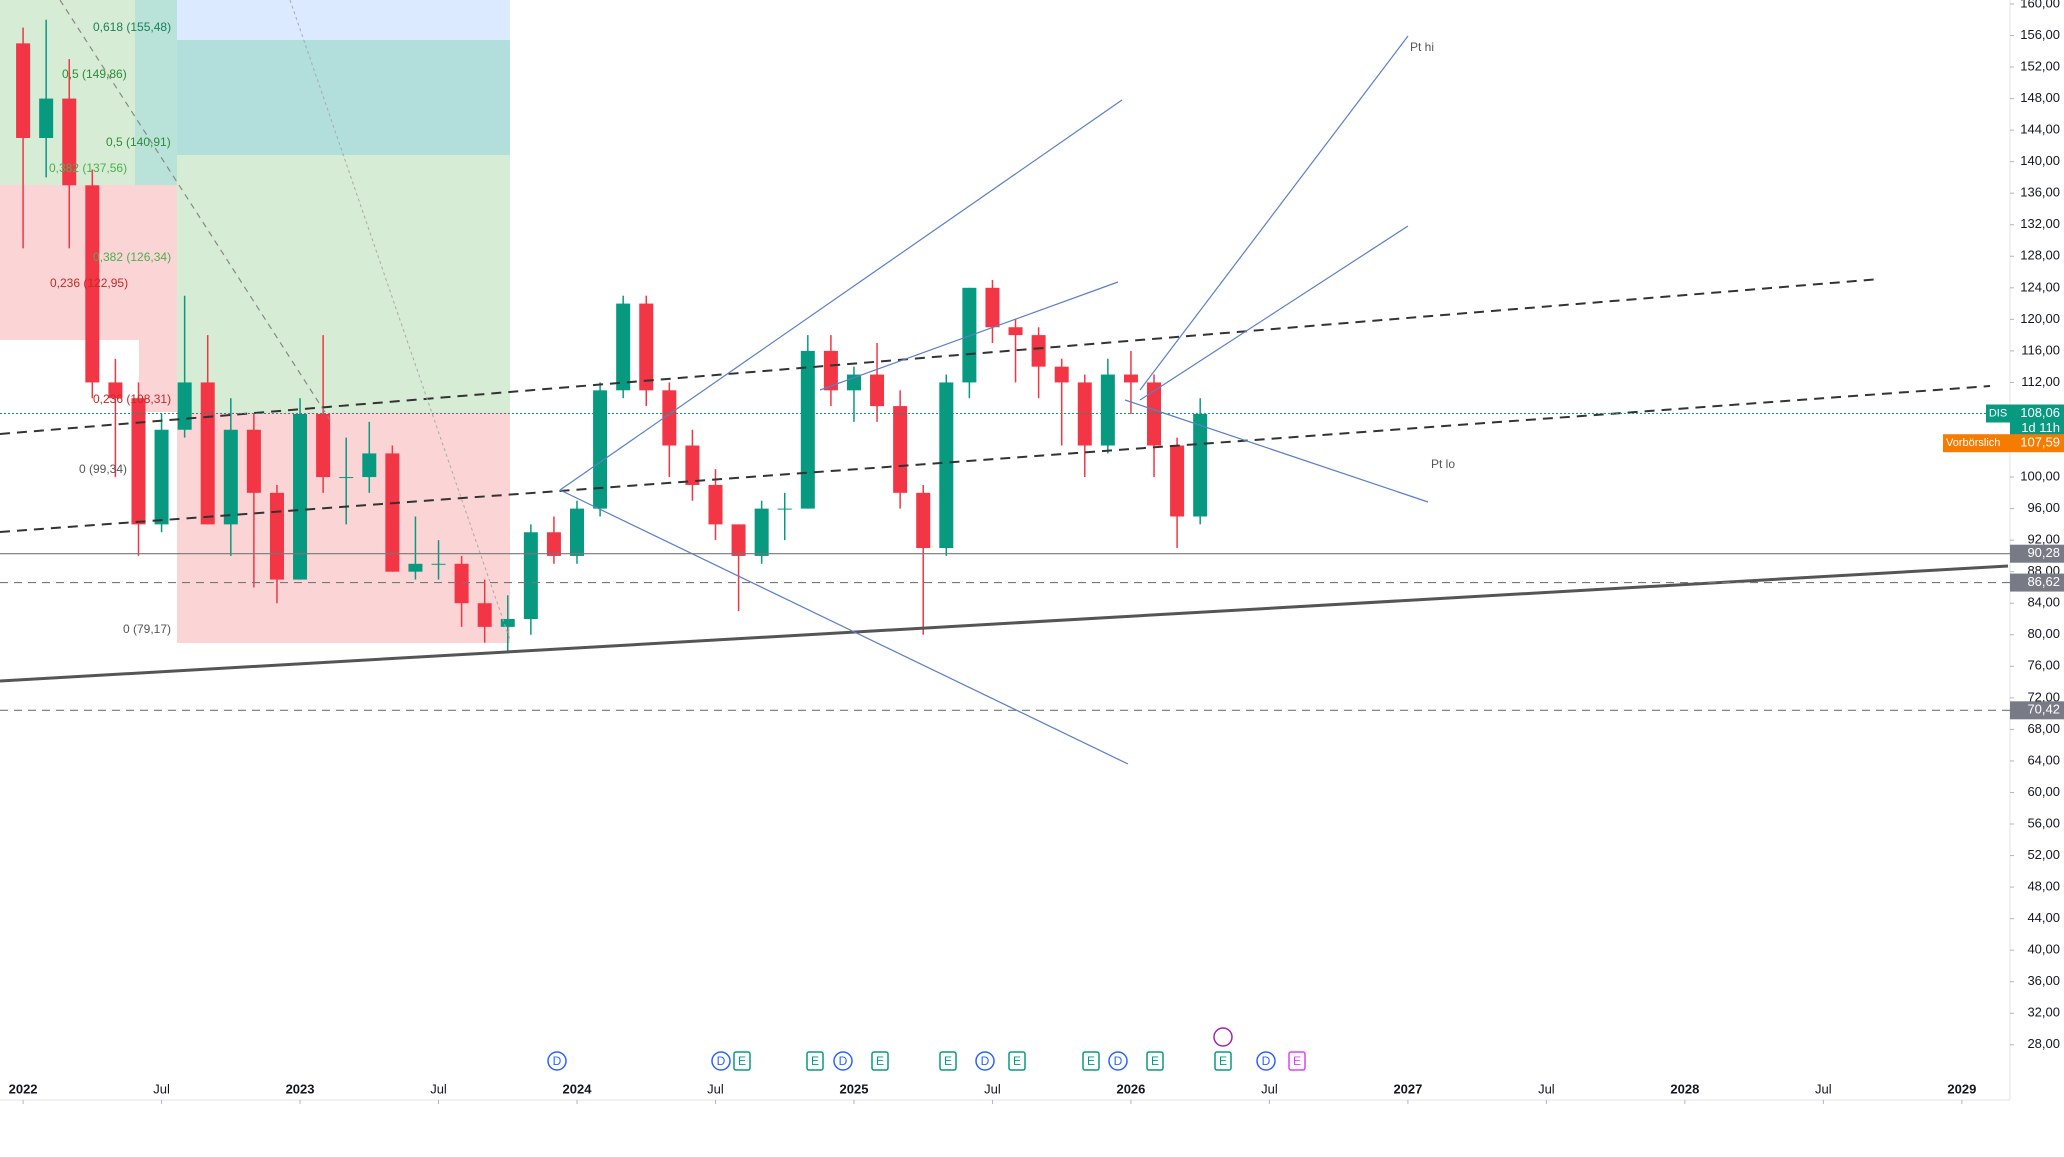 The height and width of the screenshot is (1157, 2064). What do you see at coordinates (138, 142) in the screenshot?
I see `annotation: 0,5 (140,91)` at bounding box center [138, 142].